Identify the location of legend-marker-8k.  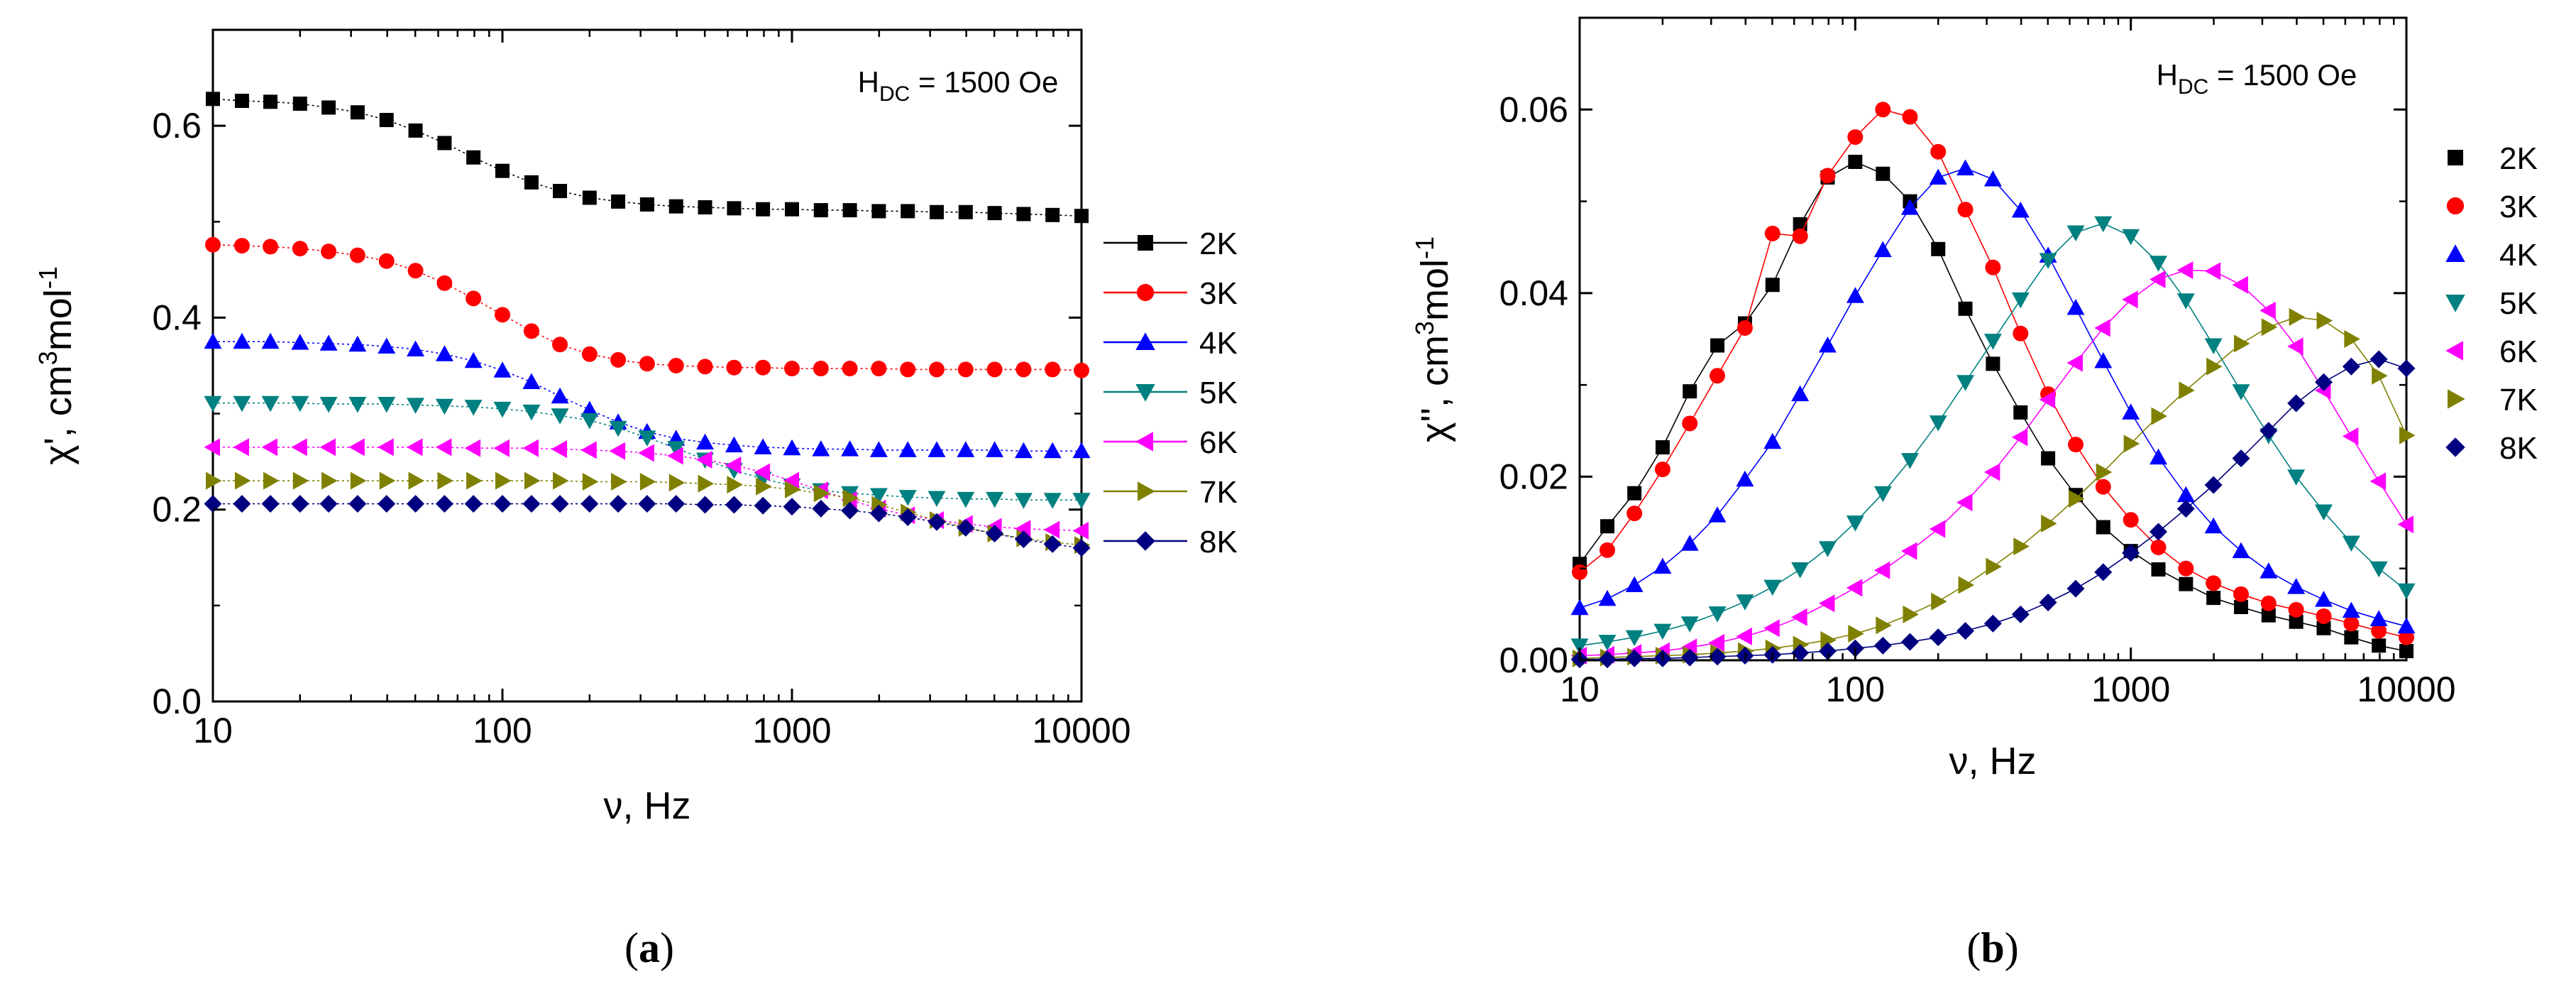
(1145, 541).